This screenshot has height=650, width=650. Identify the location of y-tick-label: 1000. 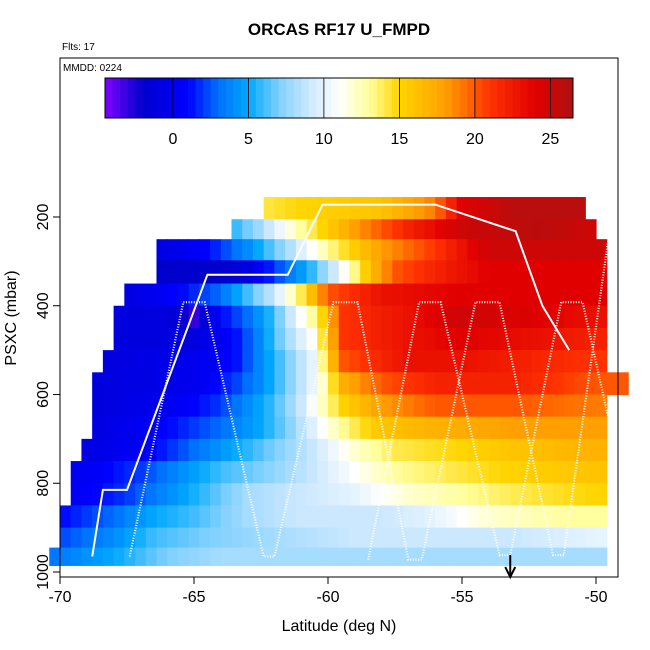
(43, 572).